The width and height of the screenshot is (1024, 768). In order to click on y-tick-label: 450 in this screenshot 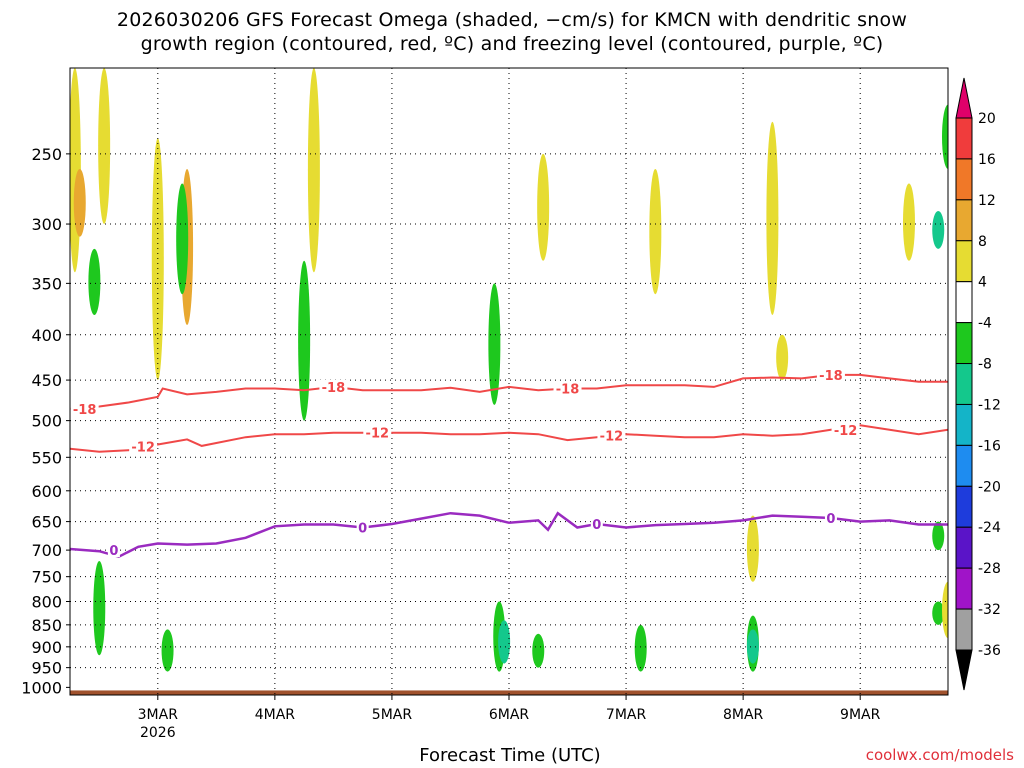, I will do `click(46, 380)`.